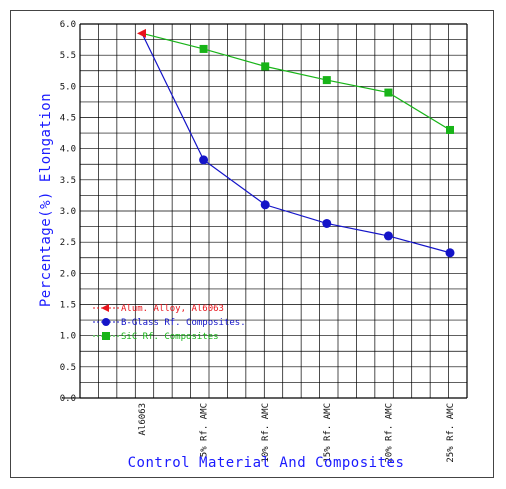 Image resolution: width=506 pixels, height=489 pixels. Describe the element at coordinates (68, 368) in the screenshot. I see `y-tick-label: 0.5` at that location.